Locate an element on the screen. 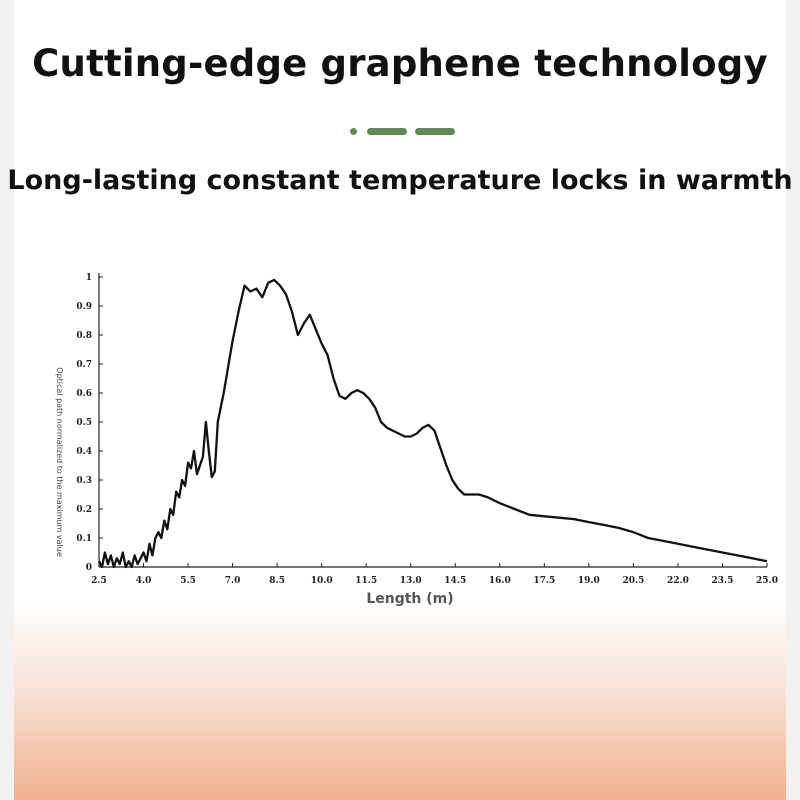  decorative-divider is located at coordinates (400, 132).